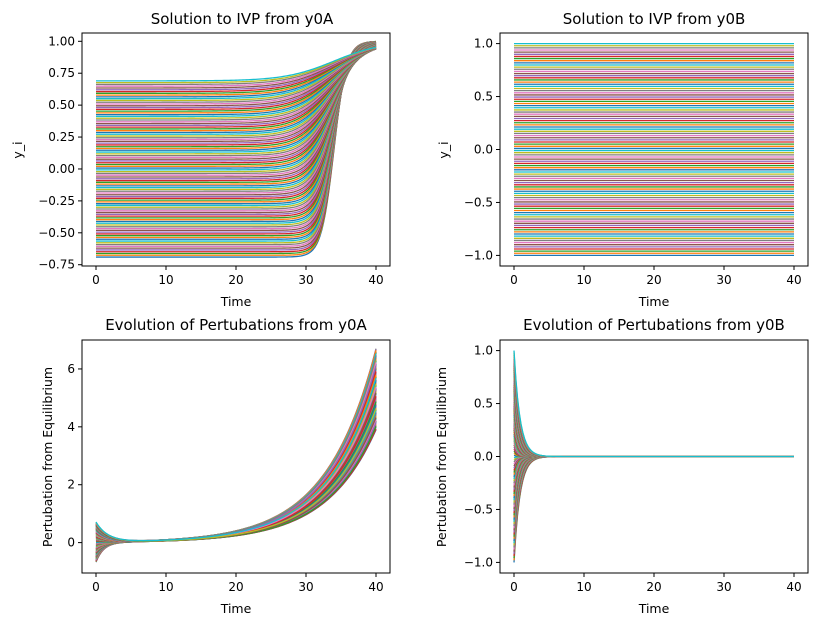 This screenshot has width=818, height=626. I want to click on chart-title: Solution to IVP from y0A, so click(242, 19).